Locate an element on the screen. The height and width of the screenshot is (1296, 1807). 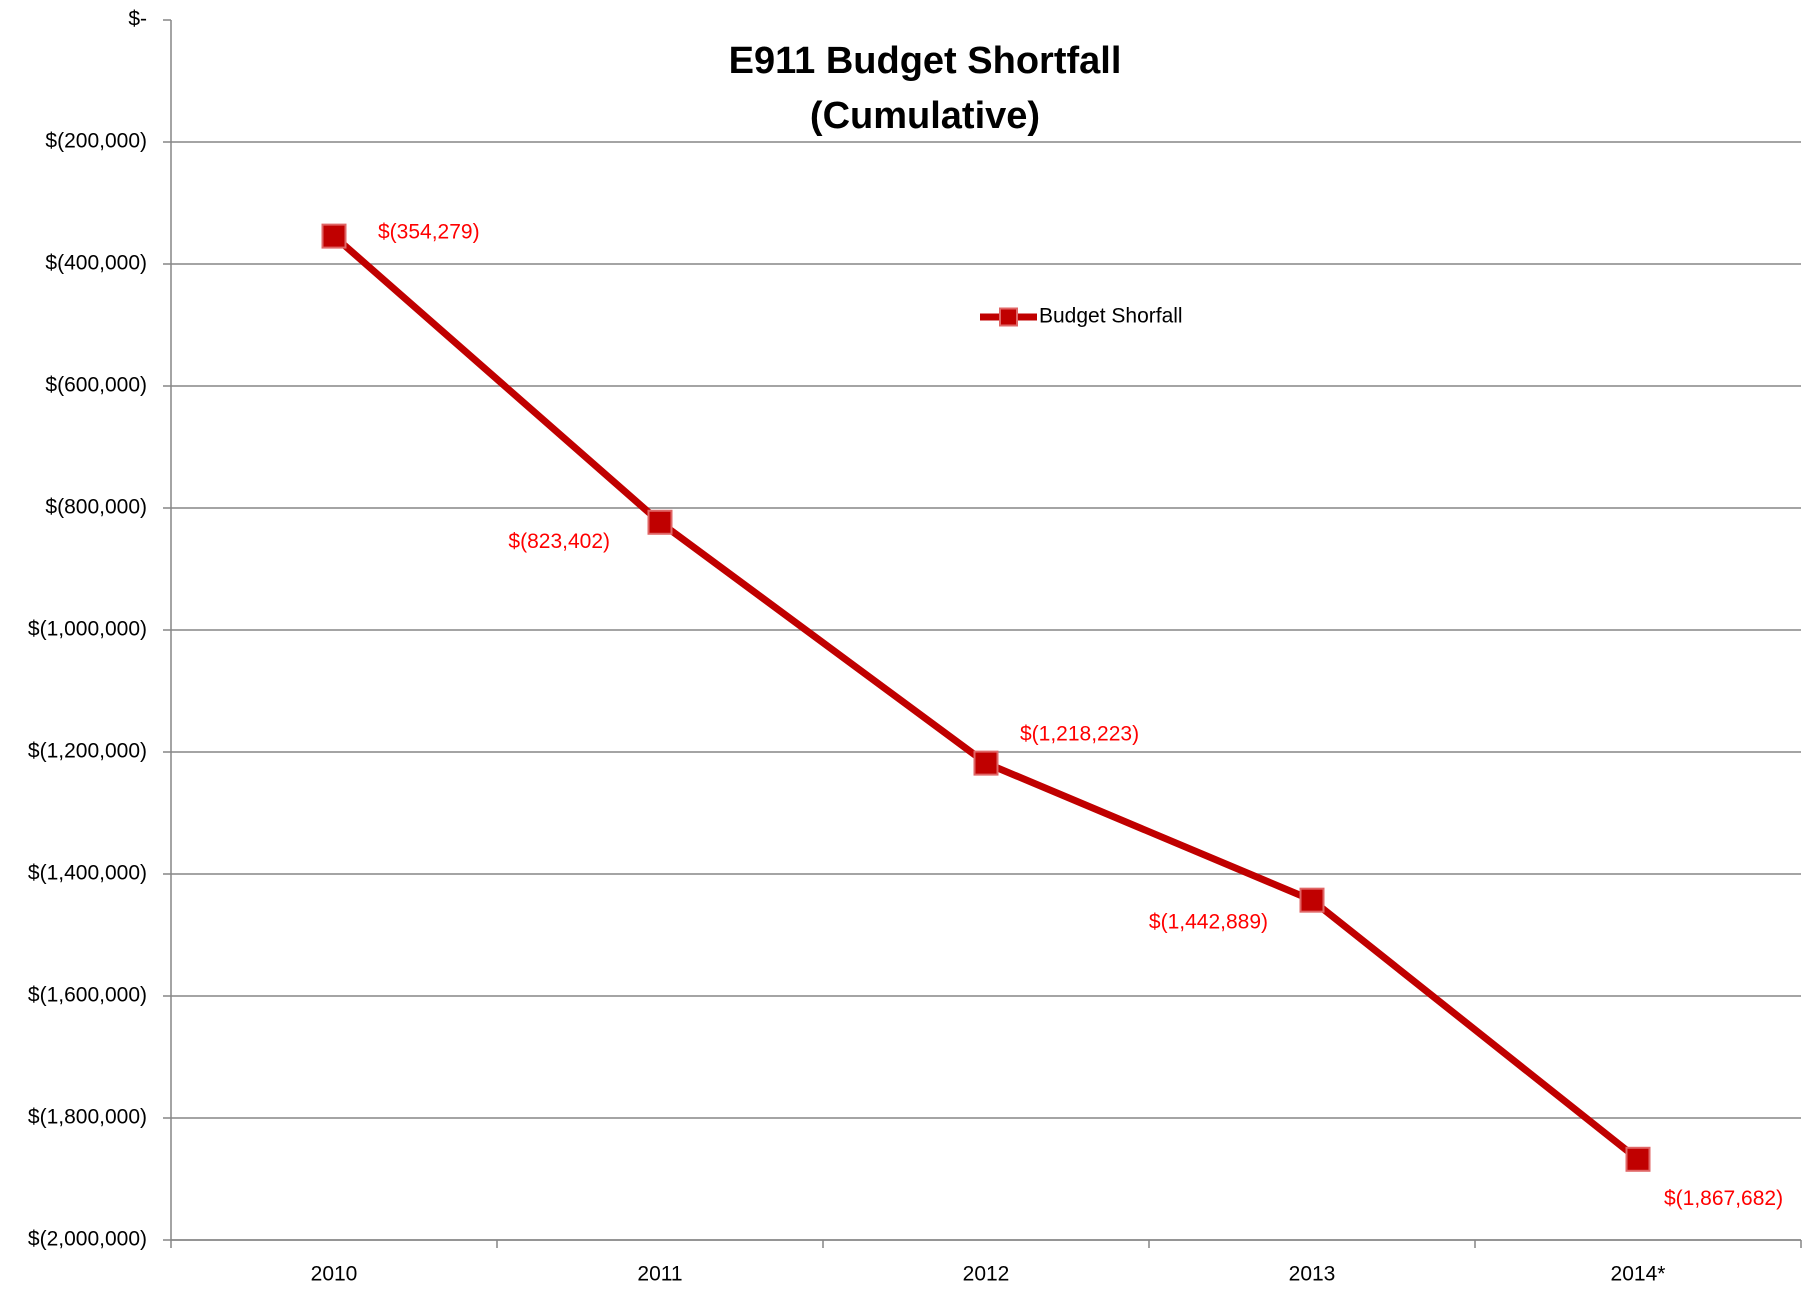
y-tick-label: $(1,000,000) is located at coordinates (87, 629).